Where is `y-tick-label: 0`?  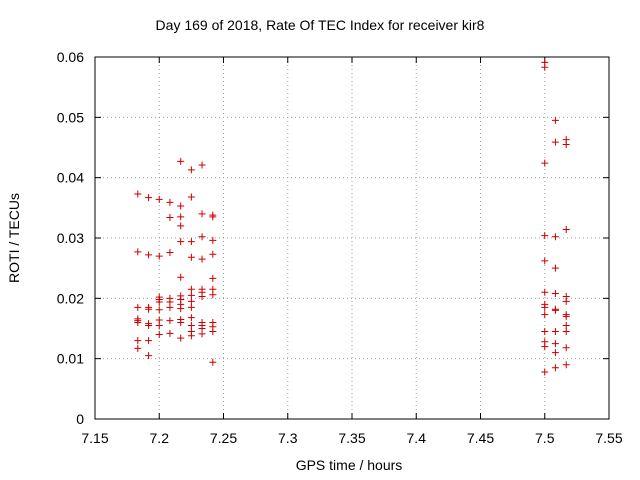
y-tick-label: 0 is located at coordinates (80, 419).